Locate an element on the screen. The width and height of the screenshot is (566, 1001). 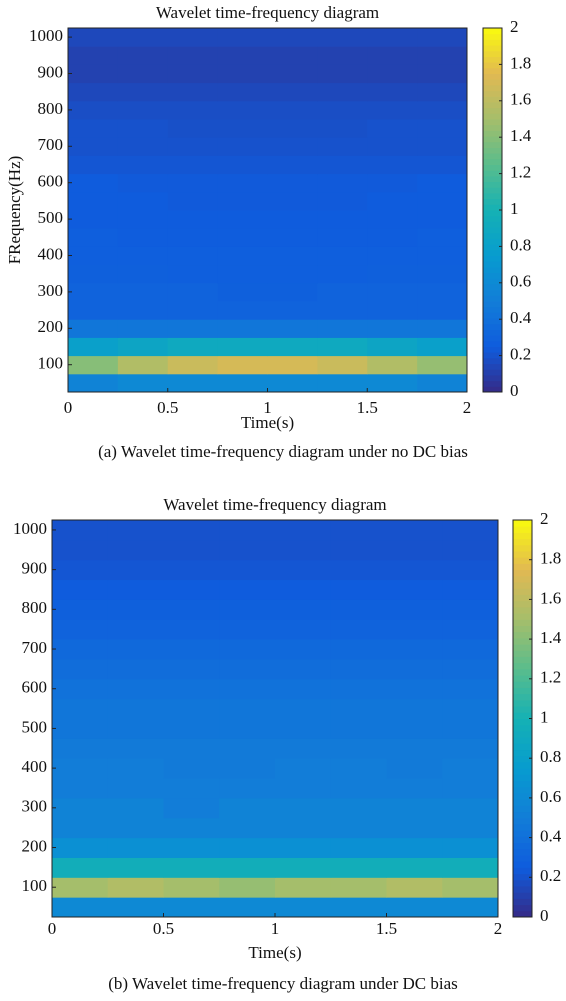
x-tick-label: 0 is located at coordinates (68, 407).